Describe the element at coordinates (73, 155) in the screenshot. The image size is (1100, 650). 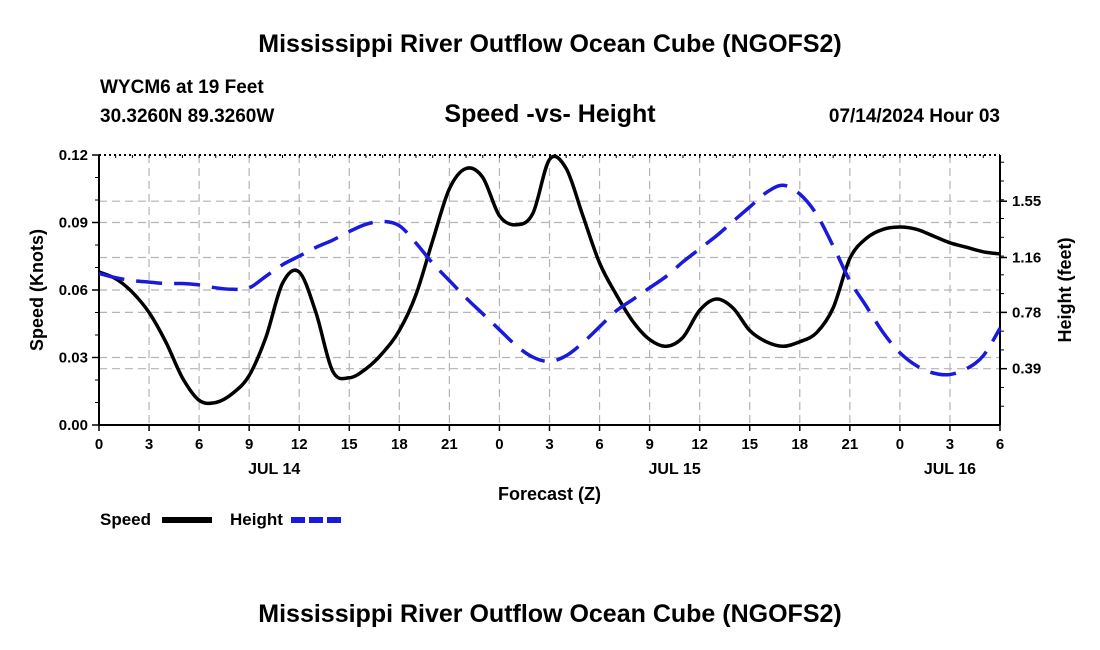
I see `y-left-tick-label: 0.12` at that location.